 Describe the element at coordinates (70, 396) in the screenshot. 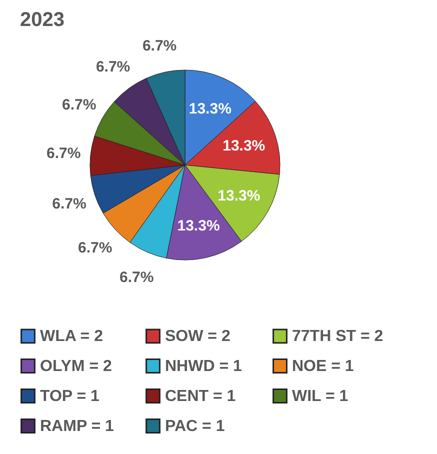

I see `legend-label: TOP = 1` at that location.